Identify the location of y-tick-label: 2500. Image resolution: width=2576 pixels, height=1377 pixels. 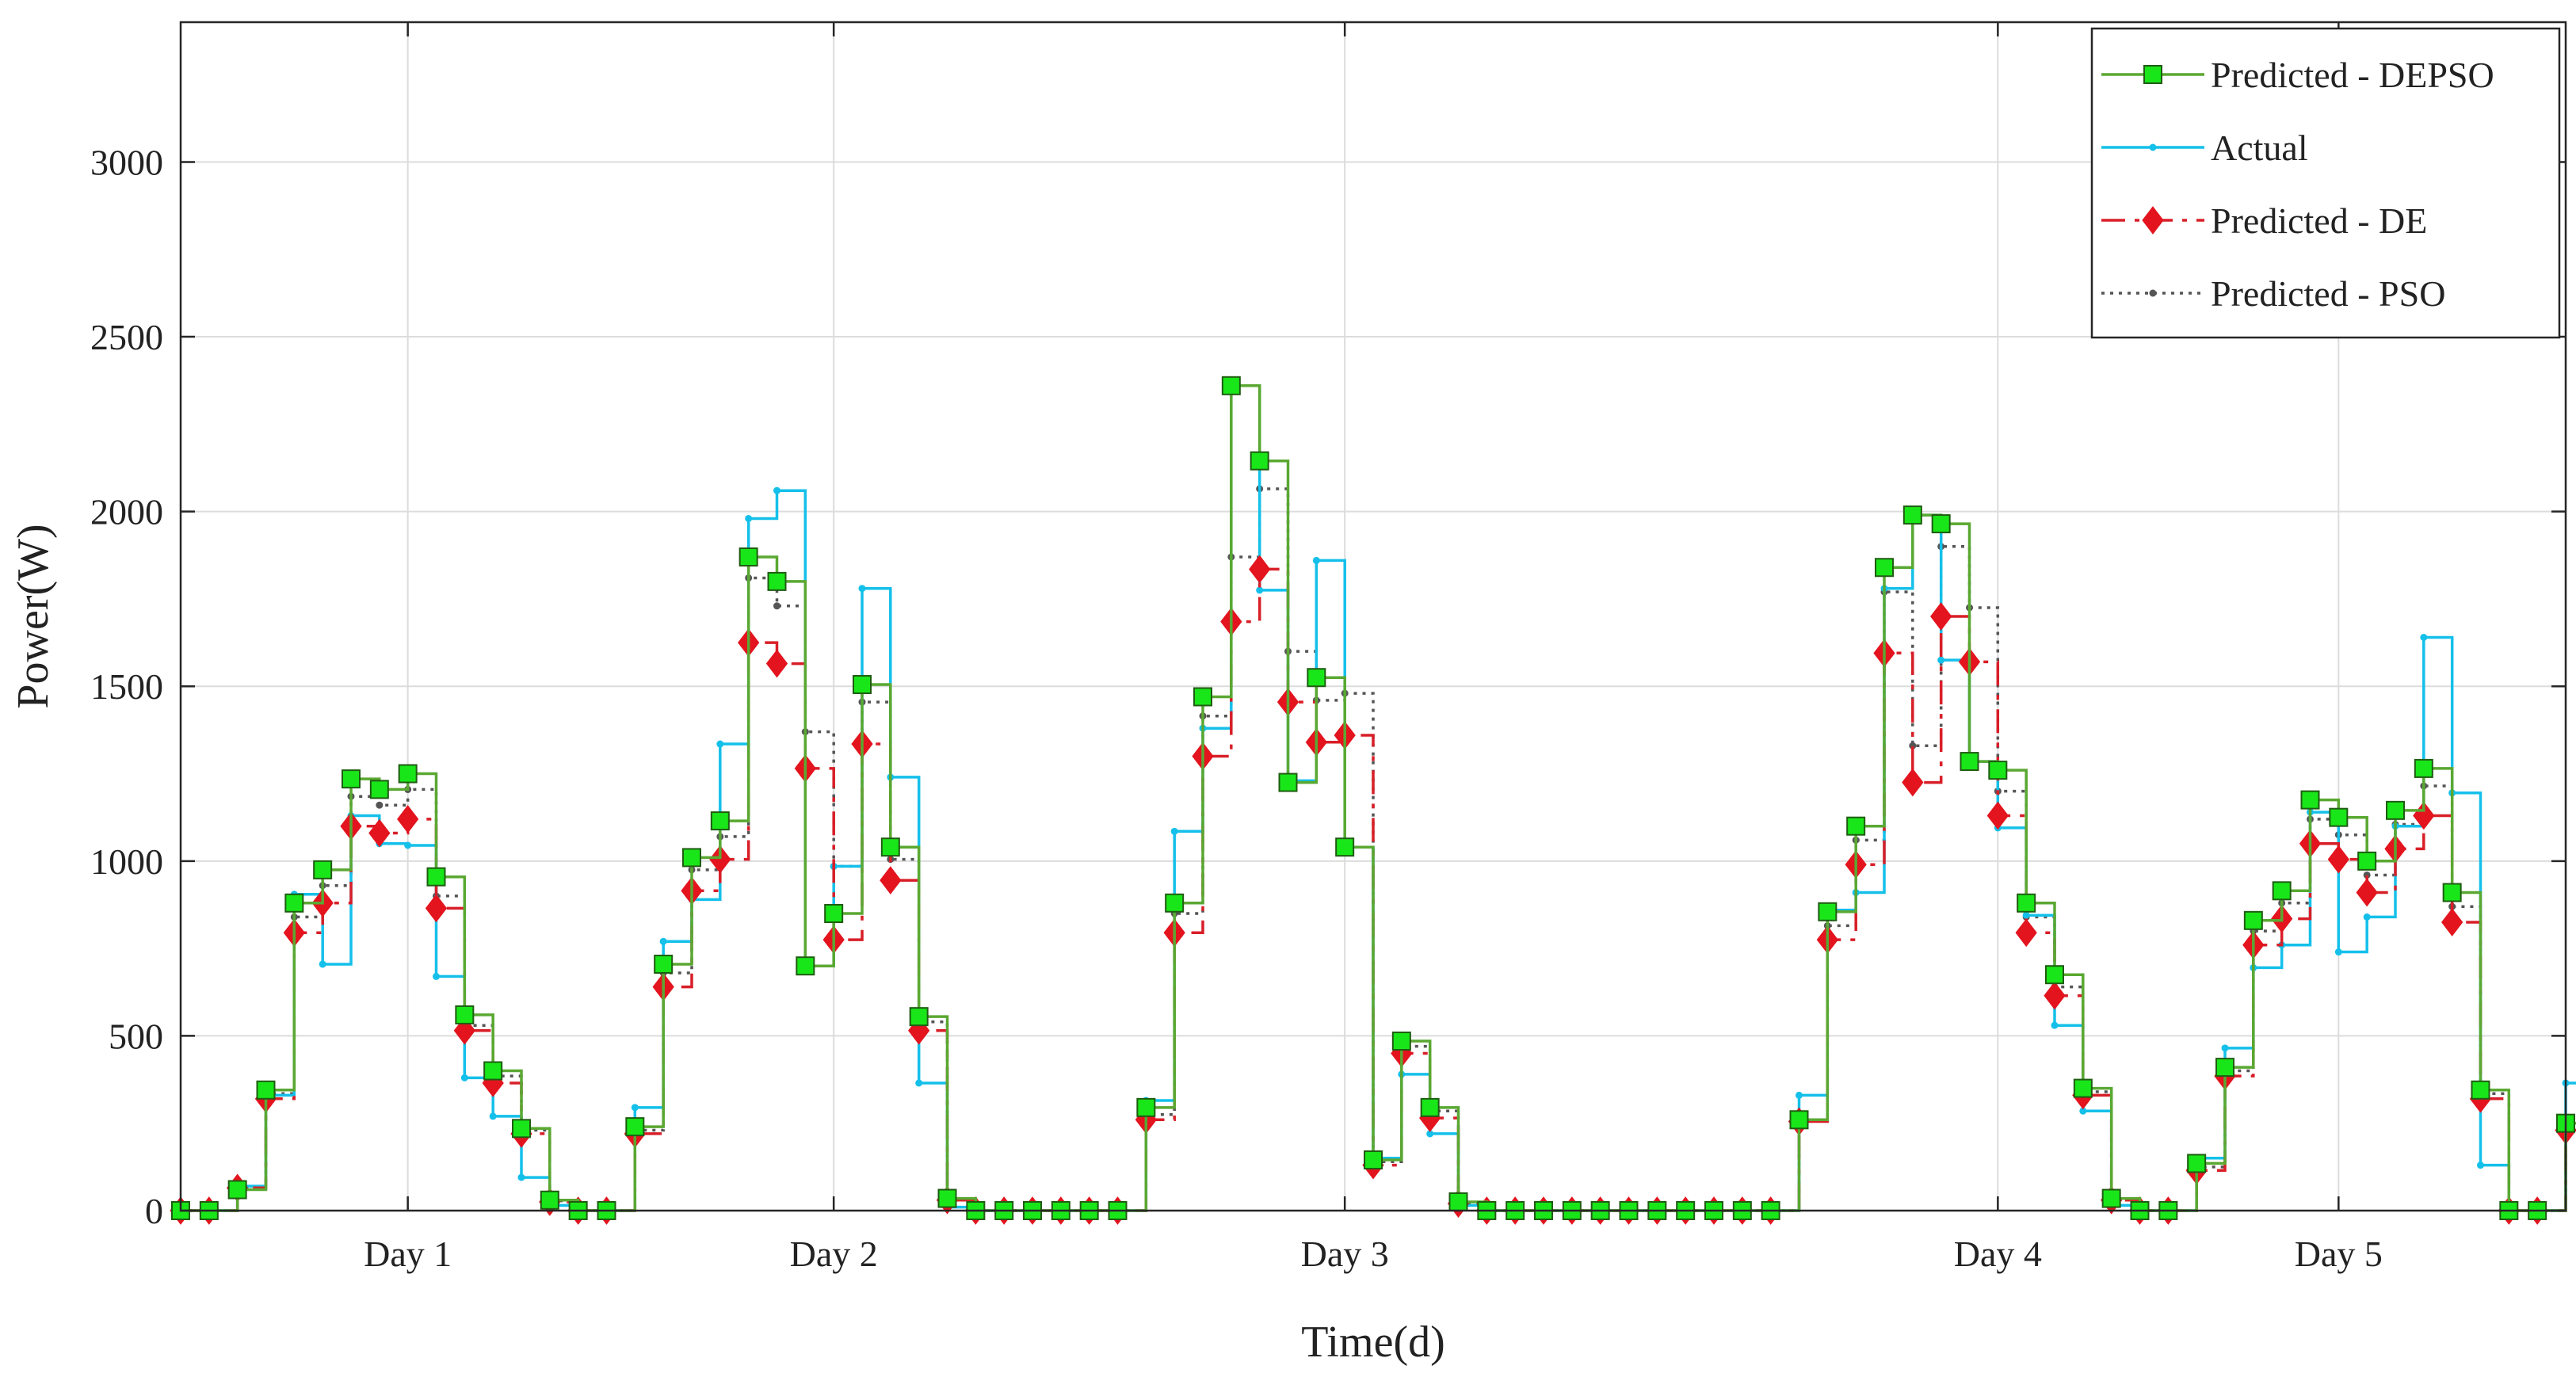
(126, 337).